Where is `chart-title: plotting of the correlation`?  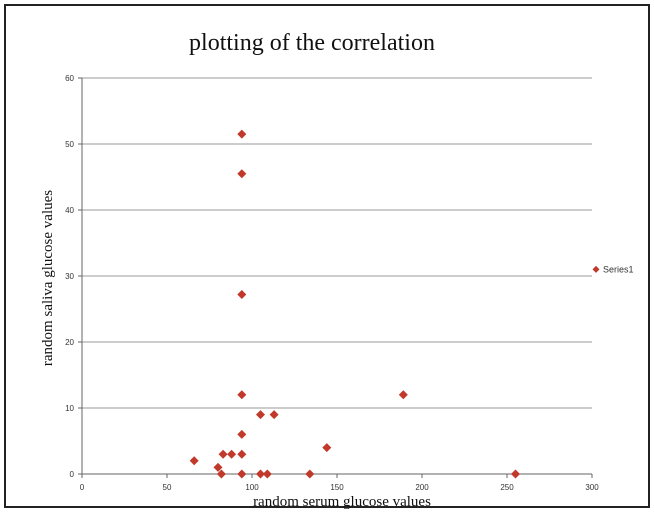 chart-title: plotting of the correlation is located at coordinates (312, 43).